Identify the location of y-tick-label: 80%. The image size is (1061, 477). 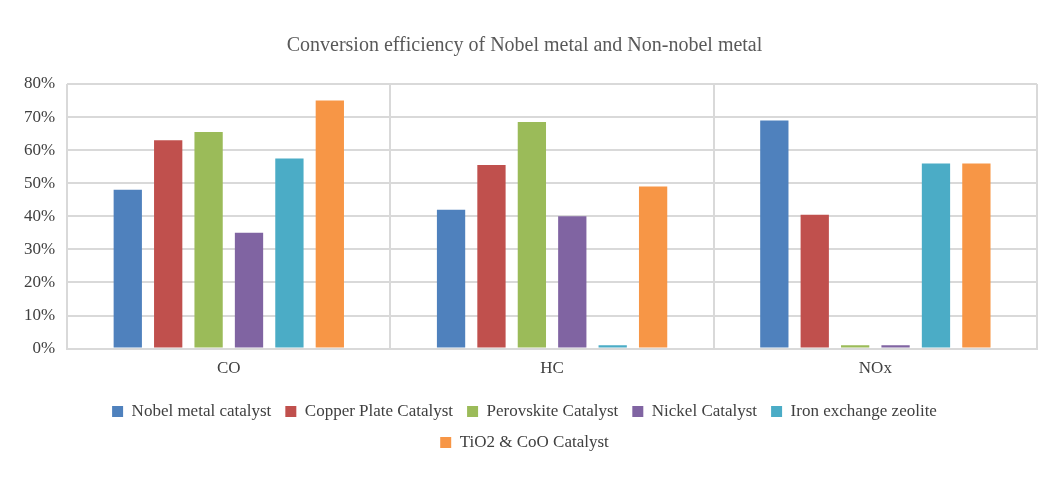
(39, 83).